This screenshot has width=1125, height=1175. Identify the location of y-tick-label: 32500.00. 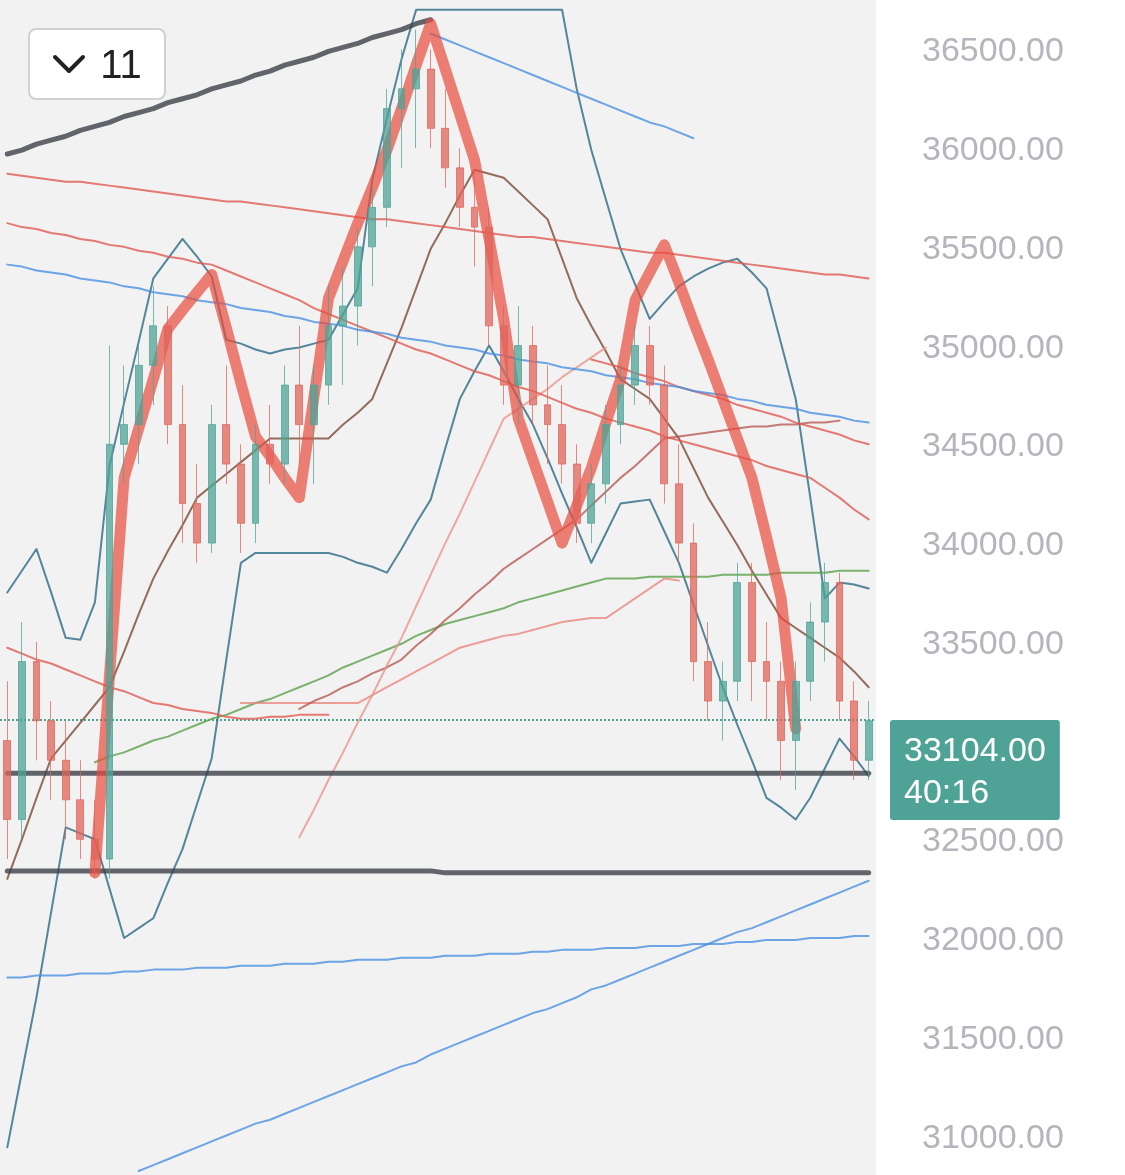
(993, 839).